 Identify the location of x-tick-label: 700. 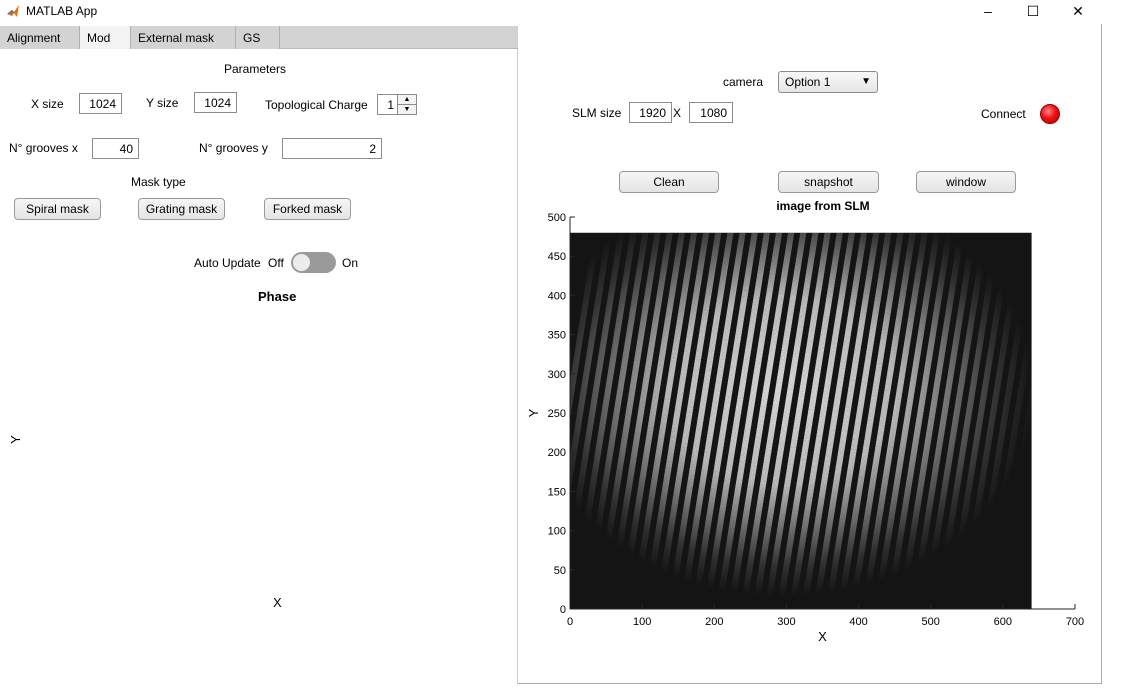
(1075, 622).